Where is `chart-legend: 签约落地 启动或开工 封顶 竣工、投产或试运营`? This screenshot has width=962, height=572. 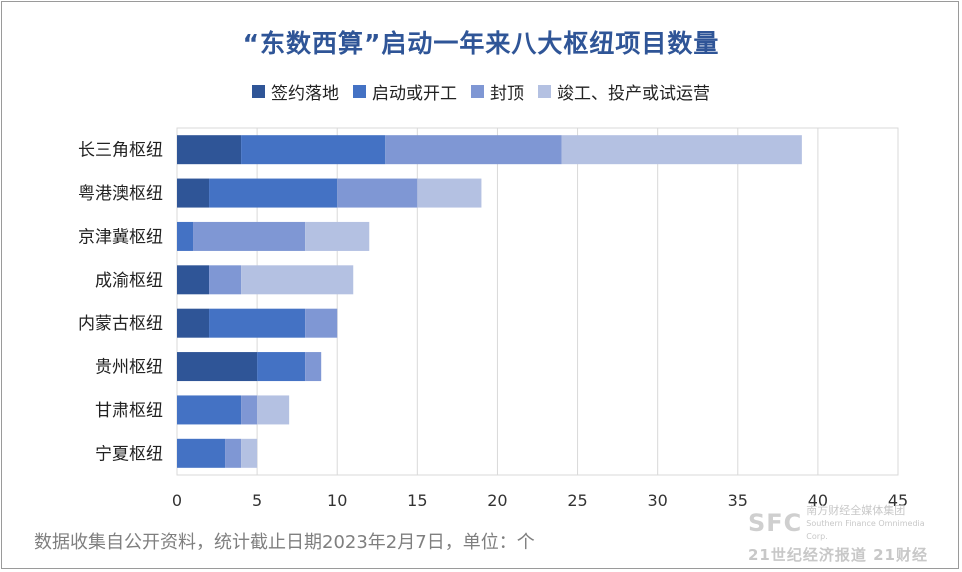 chart-legend: 签约落地 启动或开工 封顶 竣工、投产或试运营 is located at coordinates (481, 91).